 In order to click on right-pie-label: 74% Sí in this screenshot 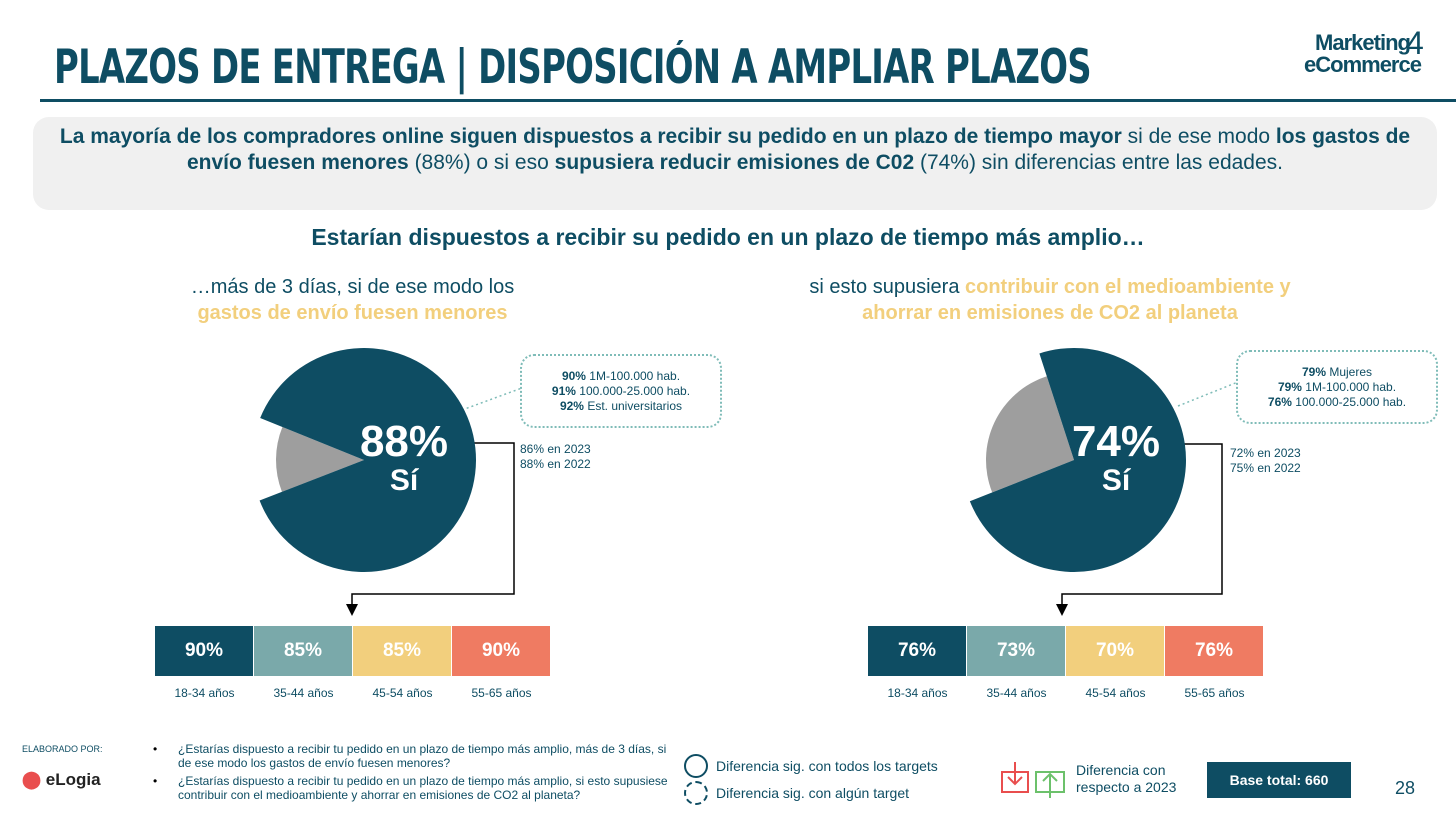, I will do `click(1116, 459)`.